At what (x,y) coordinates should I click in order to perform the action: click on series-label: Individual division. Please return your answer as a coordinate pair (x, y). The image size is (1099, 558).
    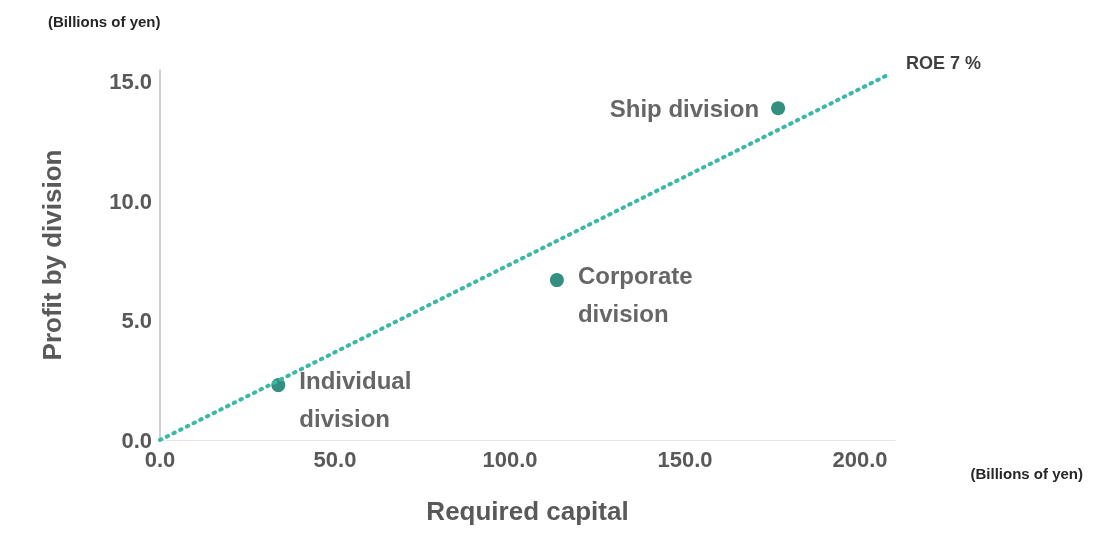
    Looking at the image, I should click on (358, 399).